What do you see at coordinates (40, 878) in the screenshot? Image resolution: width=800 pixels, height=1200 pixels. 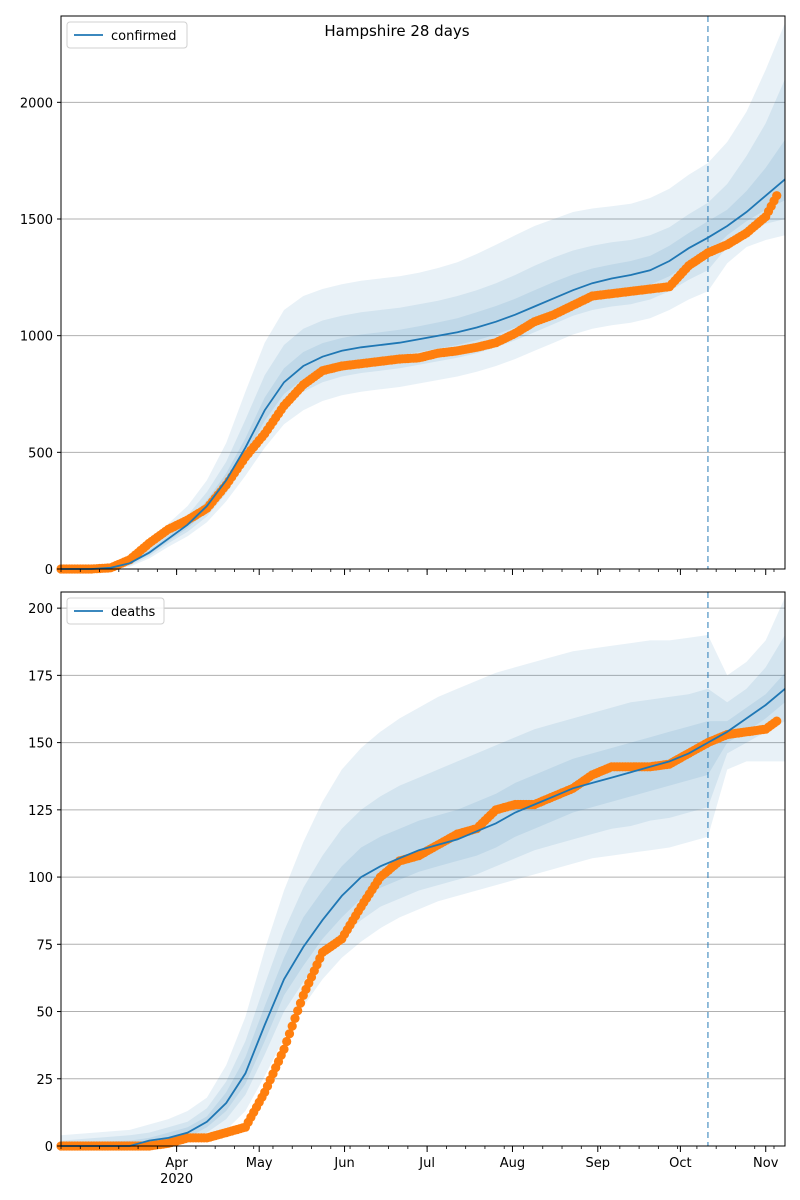 I see `y-tick-label: 100` at bounding box center [40, 878].